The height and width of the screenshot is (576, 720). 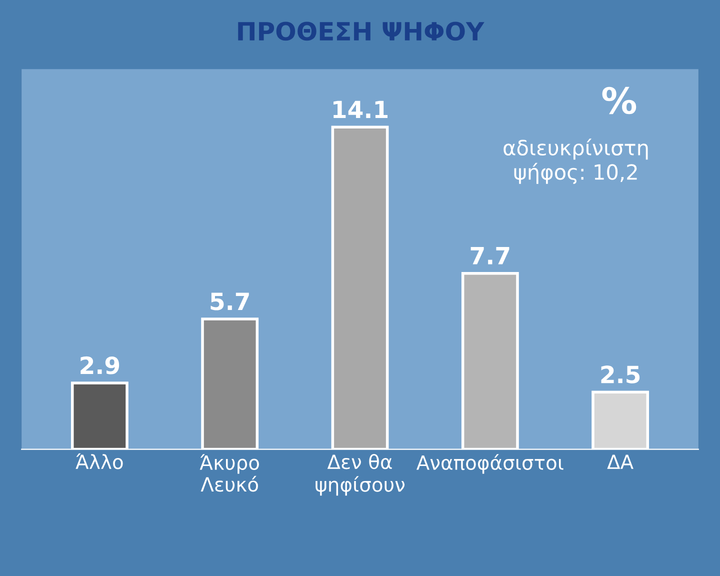 What do you see at coordinates (620, 461) in the screenshot?
I see `x-tick-label: ΔΑ` at bounding box center [620, 461].